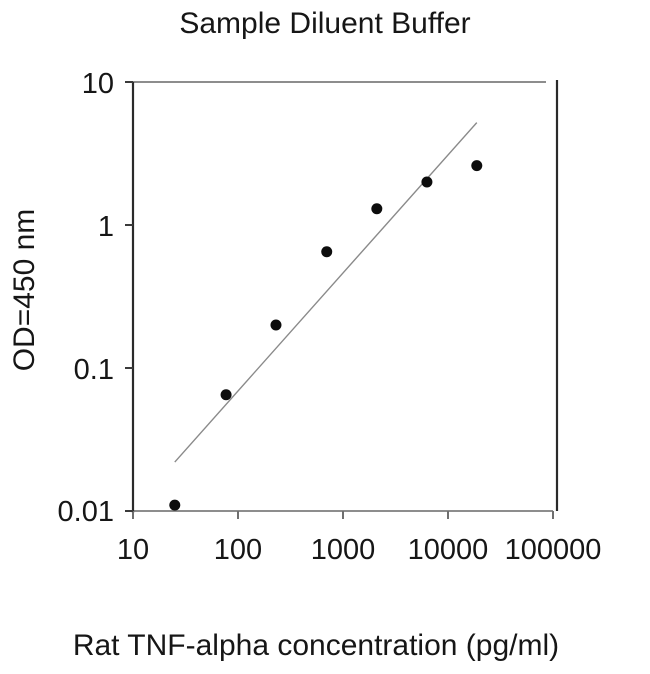  Describe the element at coordinates (129, 296) in the screenshot. I see `y-ticks` at that location.